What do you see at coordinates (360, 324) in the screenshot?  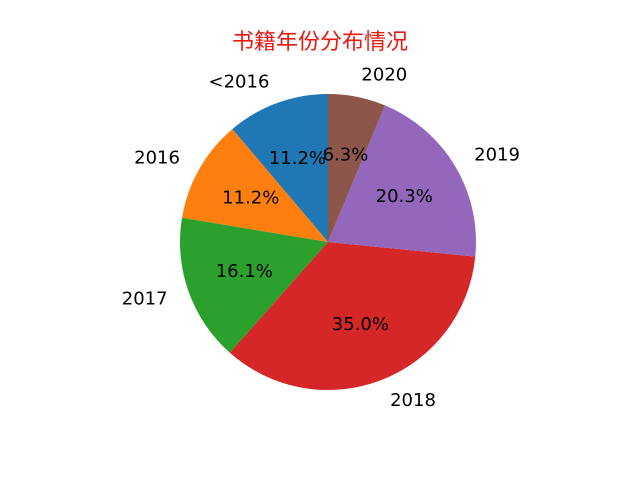 I see `slice-percent-label: 35.0%` at bounding box center [360, 324].